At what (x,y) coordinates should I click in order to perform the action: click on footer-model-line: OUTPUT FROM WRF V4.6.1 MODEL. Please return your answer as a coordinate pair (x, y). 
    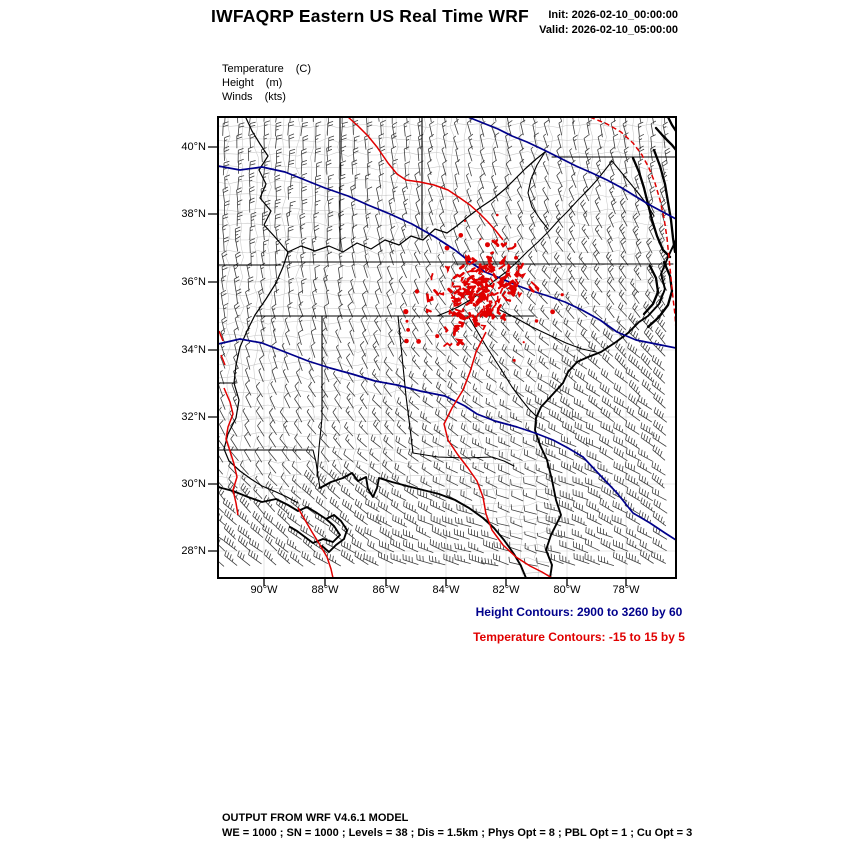
    Looking at the image, I should click on (315, 818).